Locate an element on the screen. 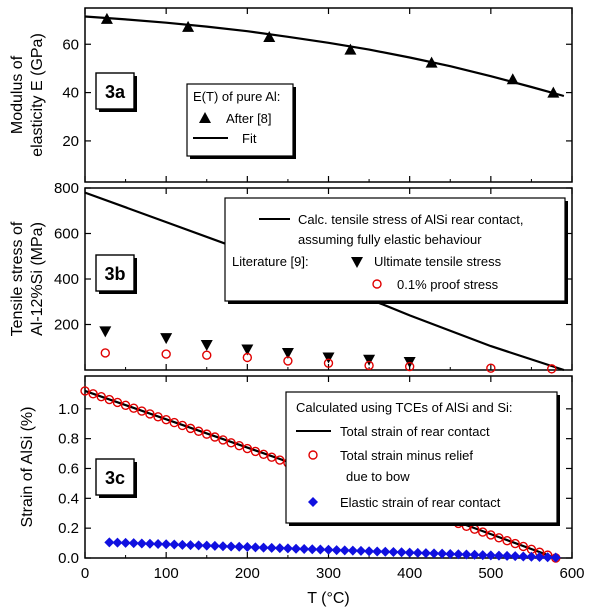 This screenshot has width=593, height=611. y-tick-label: 60 is located at coordinates (70, 44).